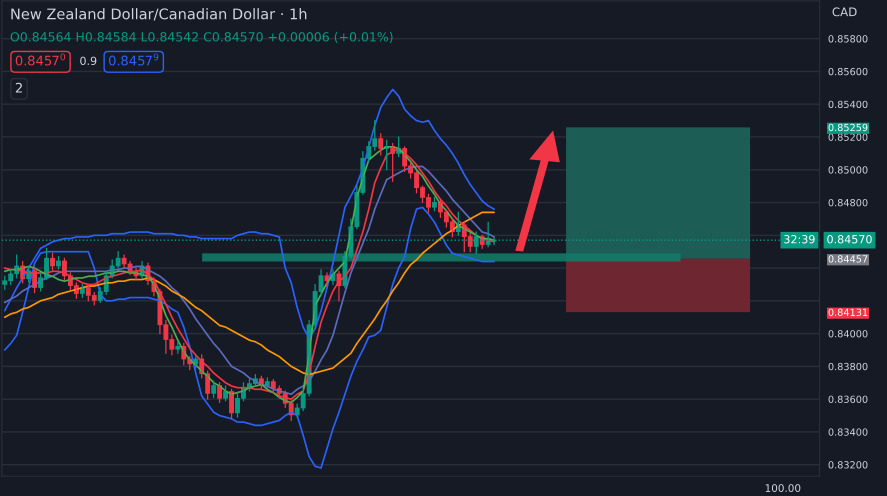 The image size is (887, 496). What do you see at coordinates (848, 39) in the screenshot?
I see `y-tick-label: 0.85800` at bounding box center [848, 39].